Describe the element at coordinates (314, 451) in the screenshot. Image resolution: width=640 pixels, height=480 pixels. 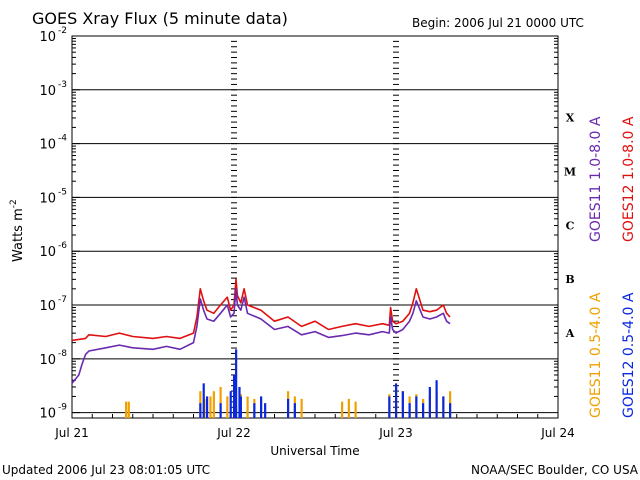
I see `x-axis-label: Universal Time` at that location.